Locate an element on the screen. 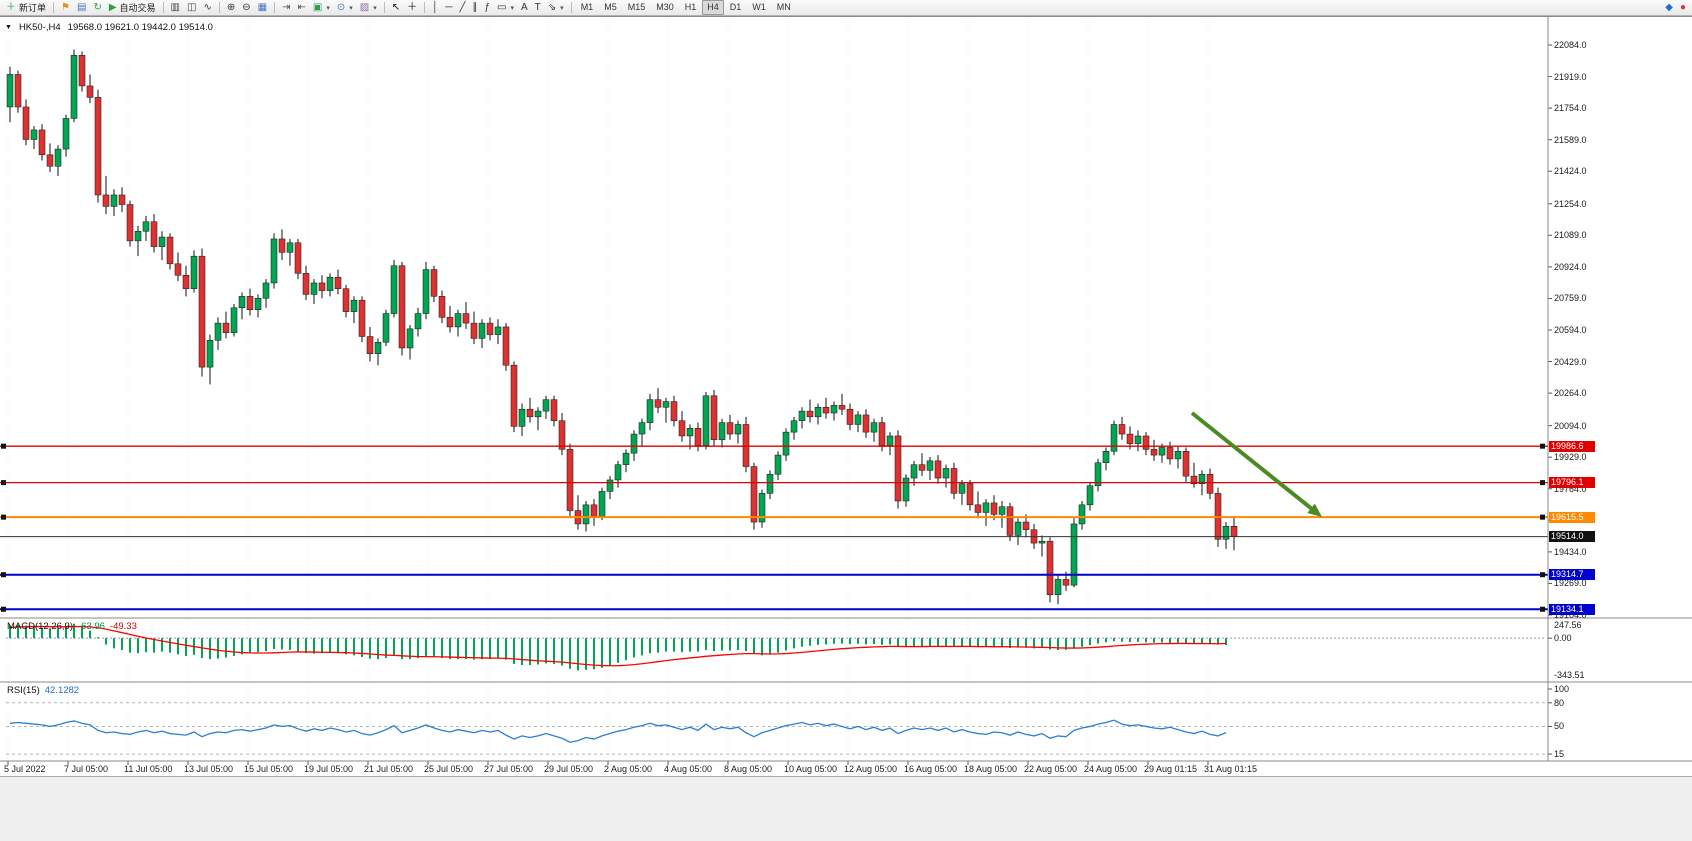 This screenshot has width=1692, height=841. shapes-icon: ▭ ▾ is located at coordinates (505, 8).